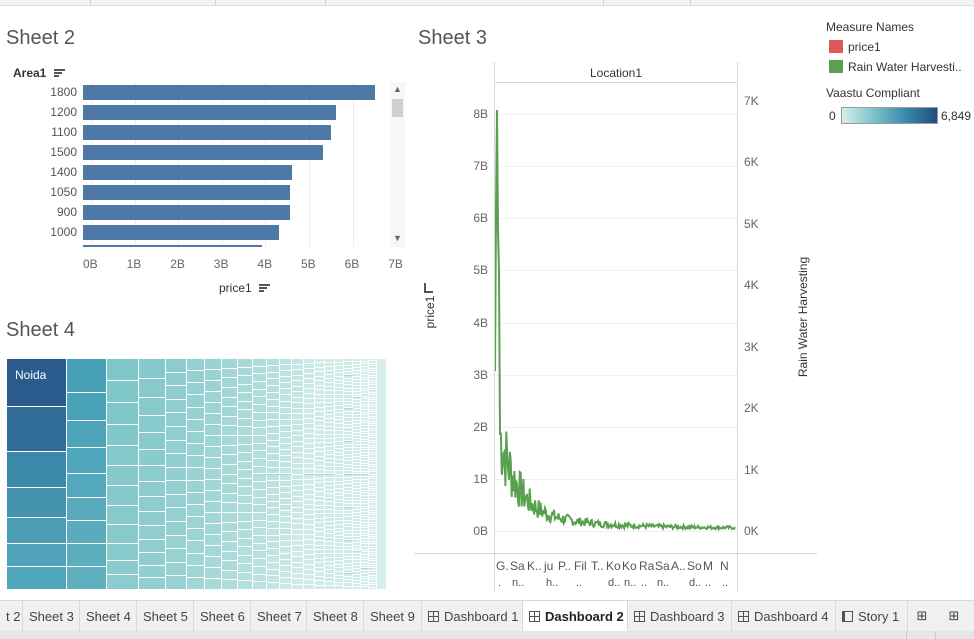  What do you see at coordinates (836, 66) in the screenshot?
I see `legend-swatch-rain-water` at bounding box center [836, 66].